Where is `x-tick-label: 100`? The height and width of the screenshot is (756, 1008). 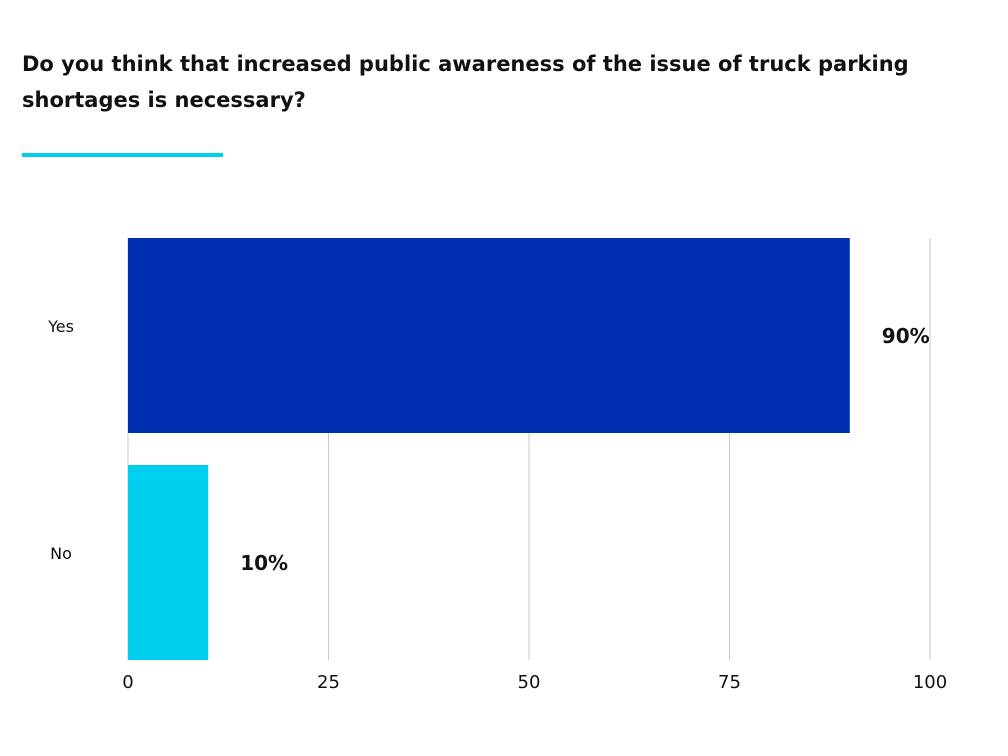
x-tick-label: 100 is located at coordinates (930, 682).